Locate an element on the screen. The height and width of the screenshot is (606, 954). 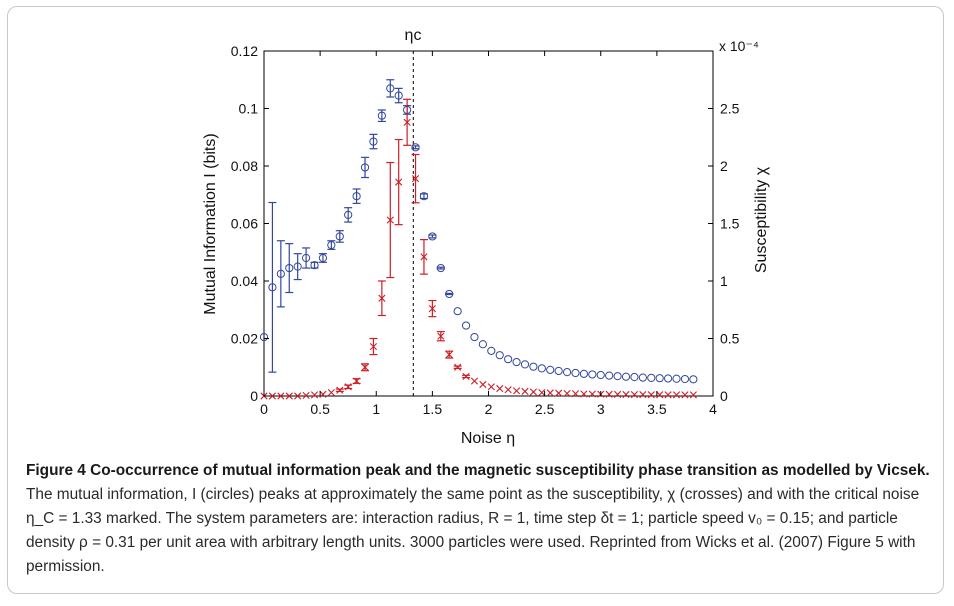
right-y-tick-label: 2.5 is located at coordinates (730, 109).